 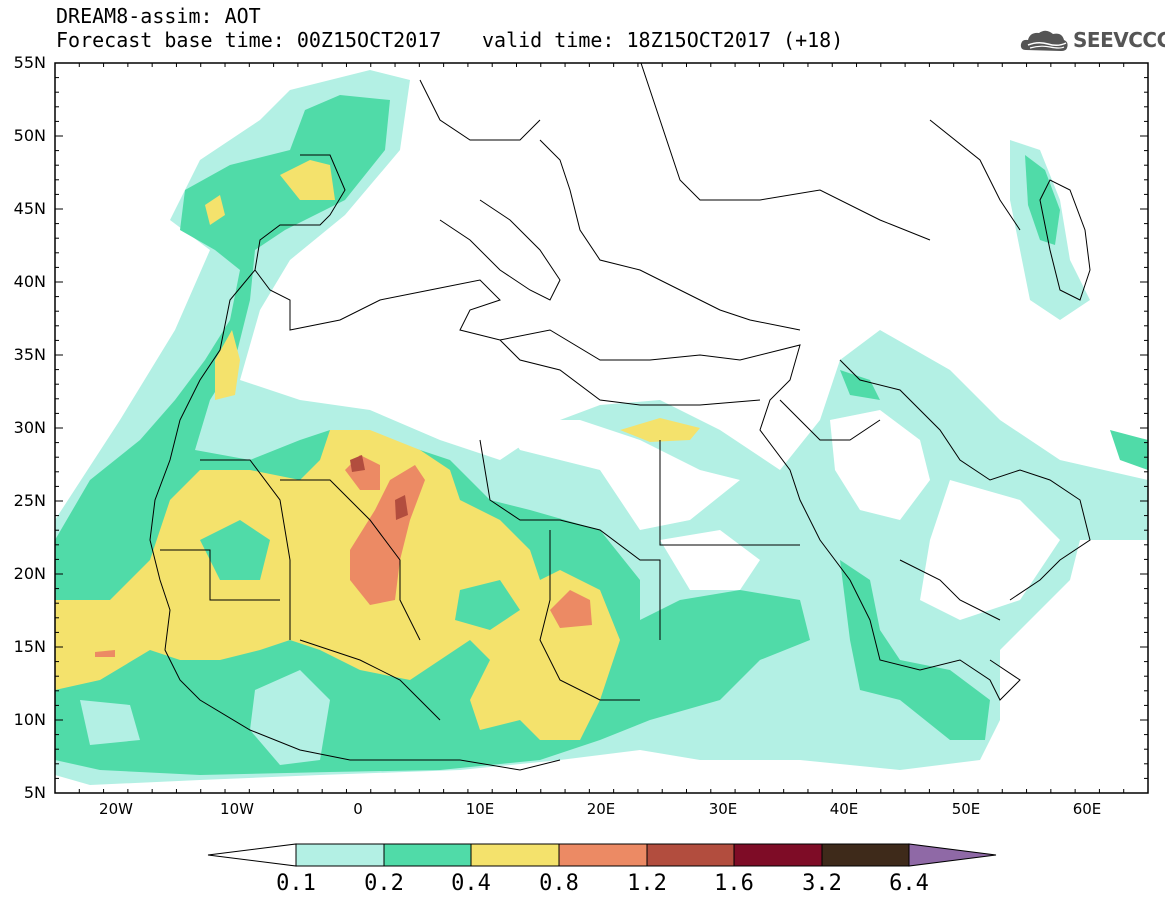 I want to click on colorbar-label: 1.2, so click(x=647, y=883).